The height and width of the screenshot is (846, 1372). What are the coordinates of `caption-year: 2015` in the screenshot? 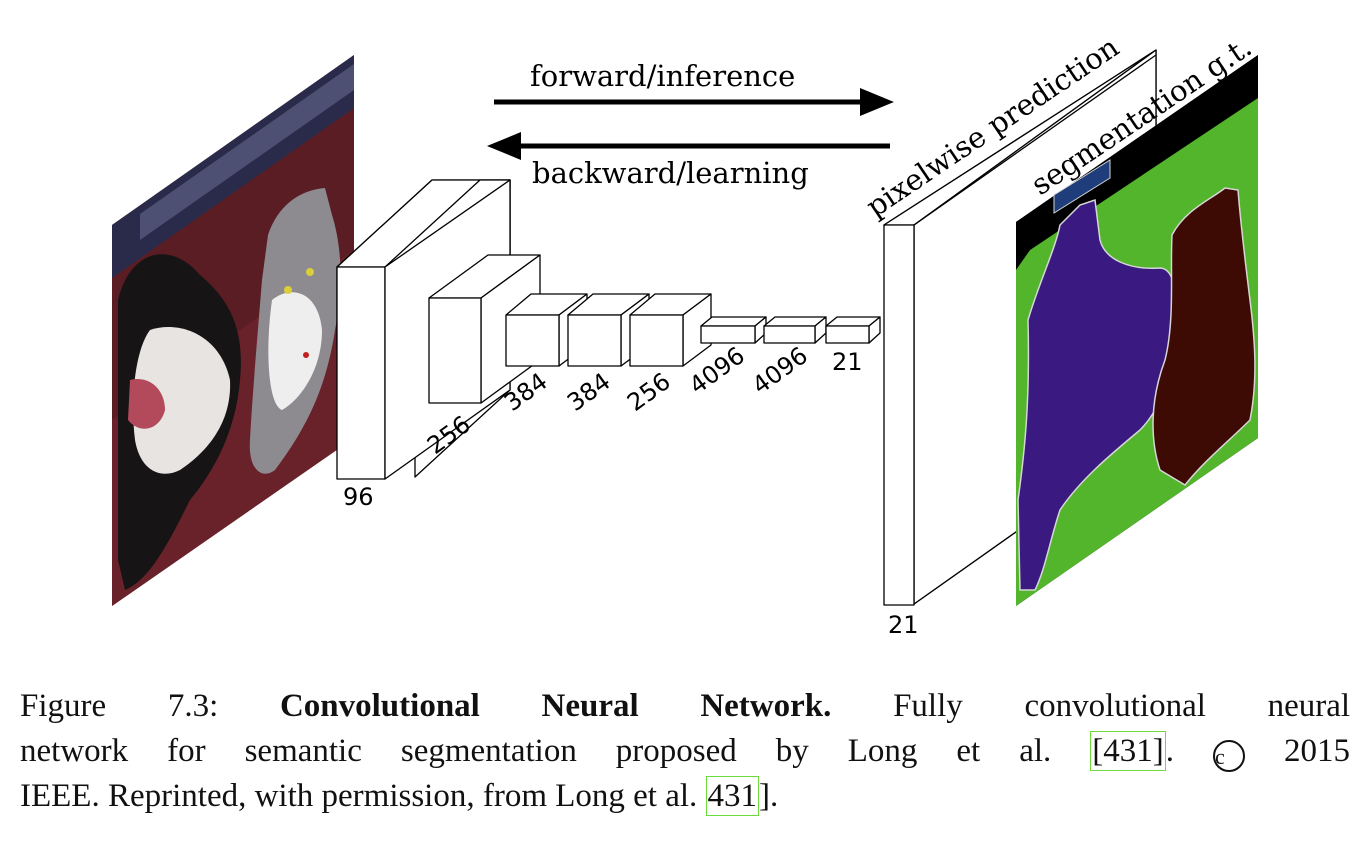 It's located at (1317, 751).